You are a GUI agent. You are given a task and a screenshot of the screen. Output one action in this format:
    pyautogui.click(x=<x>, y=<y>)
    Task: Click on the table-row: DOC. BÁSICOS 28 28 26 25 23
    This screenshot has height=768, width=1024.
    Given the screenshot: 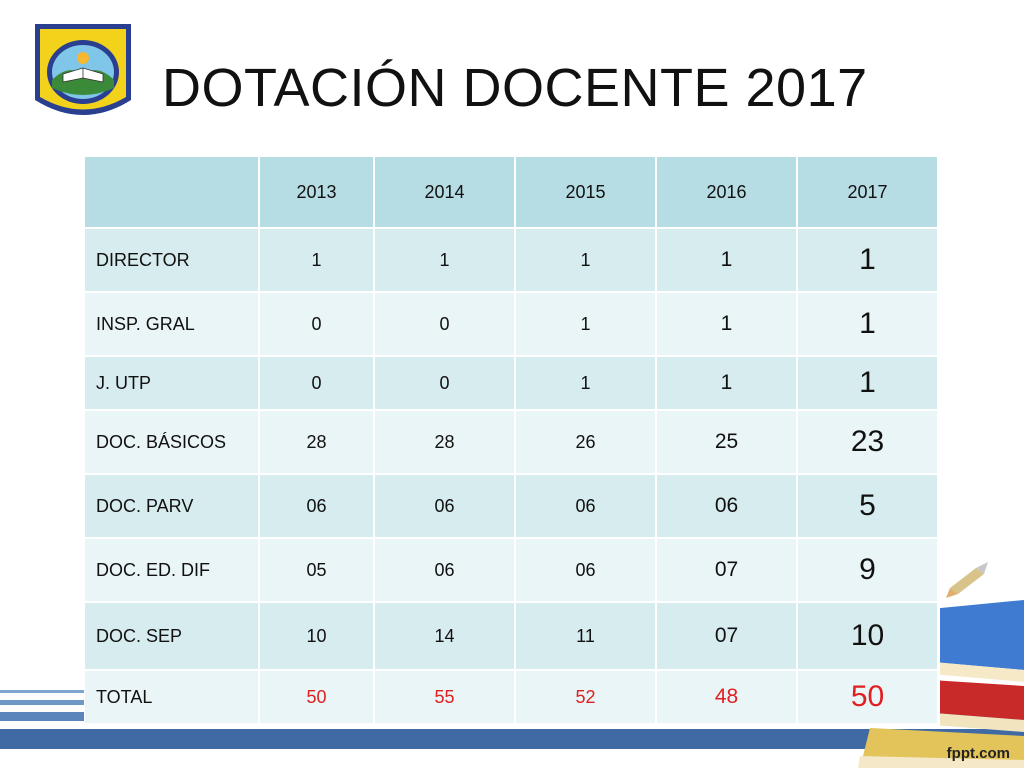 What is the action you would take?
    pyautogui.click(x=512, y=443)
    